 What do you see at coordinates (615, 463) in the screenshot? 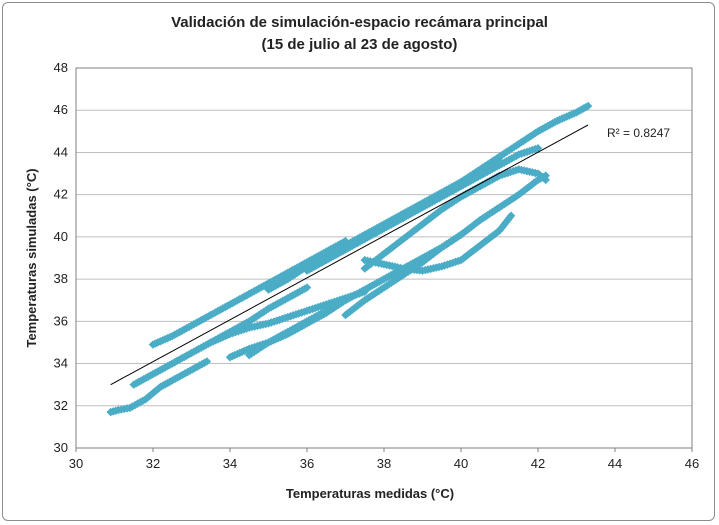
I see `x-tick-44: 44` at bounding box center [615, 463].